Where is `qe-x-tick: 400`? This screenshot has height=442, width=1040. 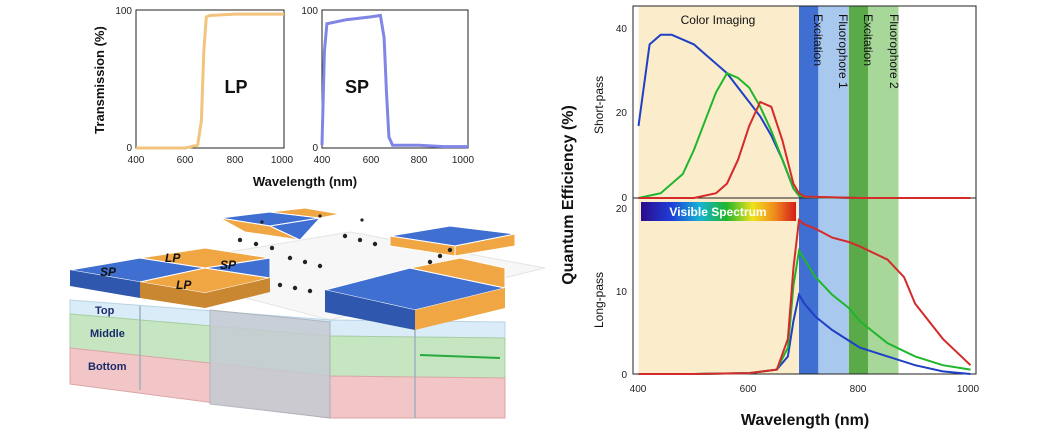 qe-x-tick: 400 is located at coordinates (638, 389).